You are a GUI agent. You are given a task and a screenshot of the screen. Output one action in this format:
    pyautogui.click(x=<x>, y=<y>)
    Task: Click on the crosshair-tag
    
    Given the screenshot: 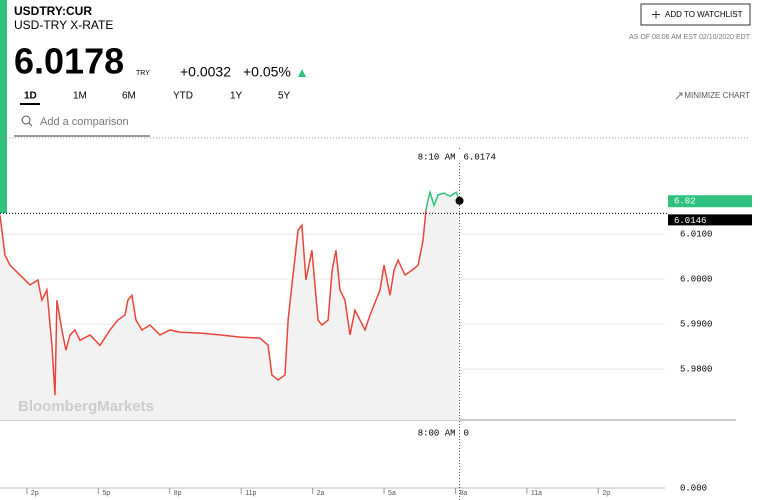 What is the action you would take?
    pyautogui.click(x=455, y=156)
    